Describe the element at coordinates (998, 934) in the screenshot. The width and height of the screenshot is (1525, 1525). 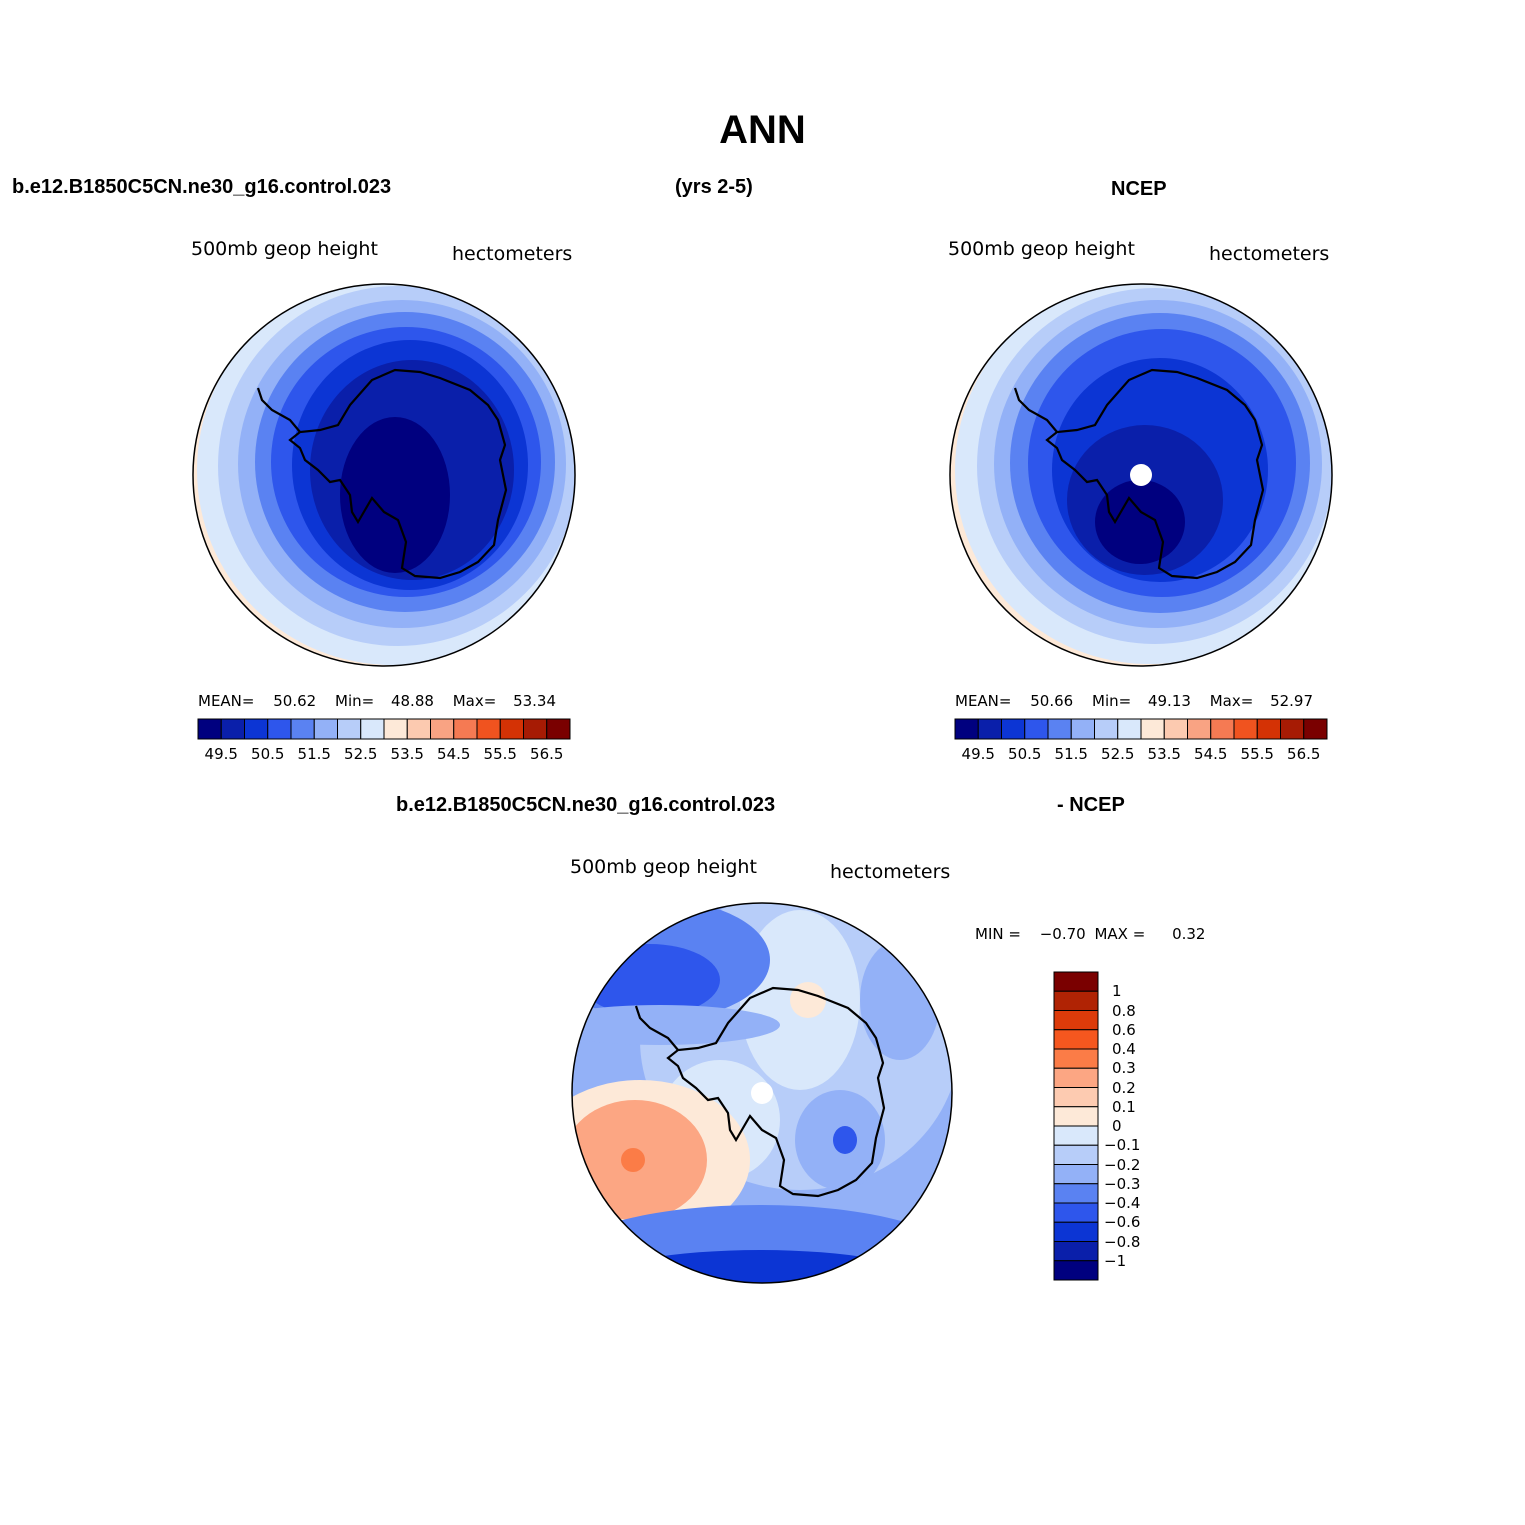
I see `diff-min-label: MIN =` at that location.